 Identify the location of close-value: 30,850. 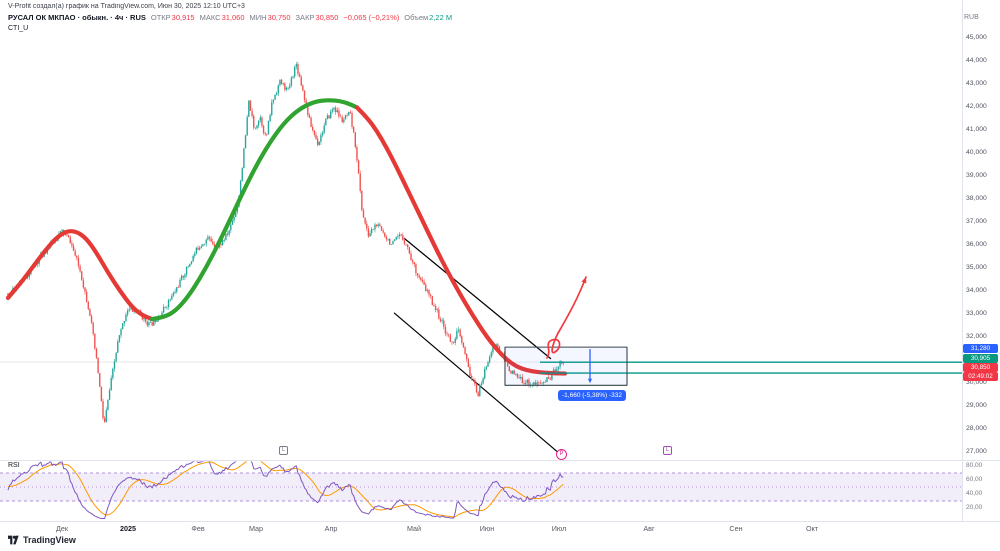
(327, 17).